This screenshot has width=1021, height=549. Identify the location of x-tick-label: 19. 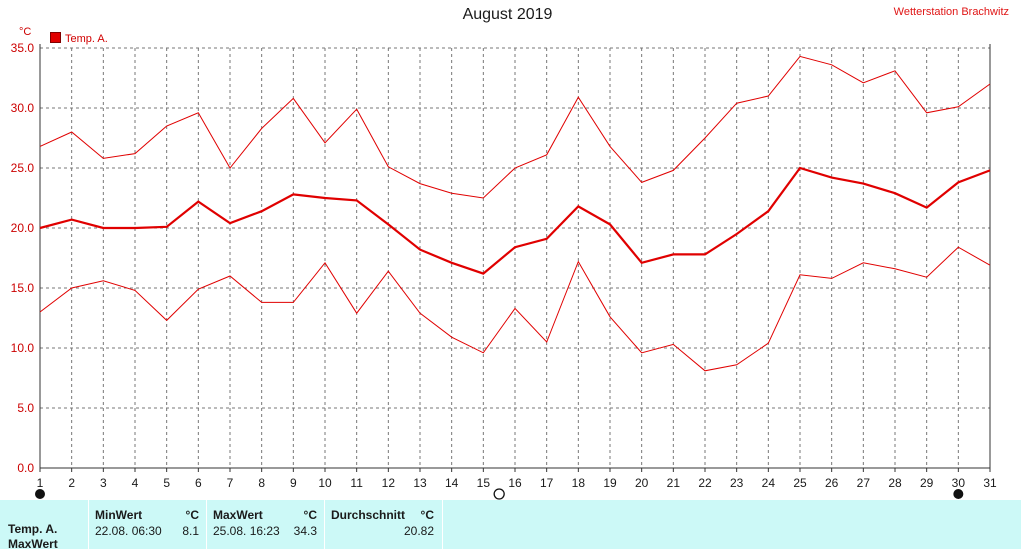
(610, 483).